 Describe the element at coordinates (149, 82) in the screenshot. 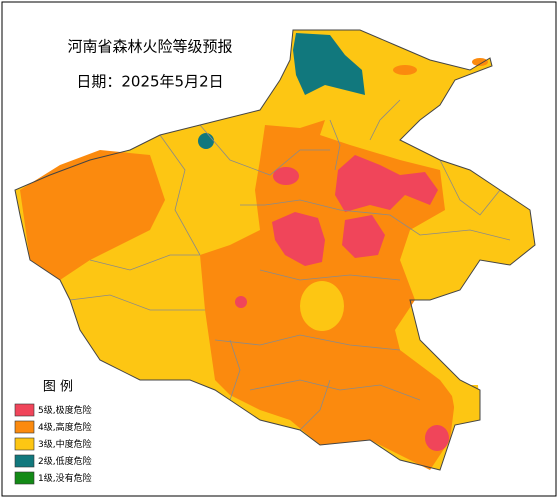

I see `map-date: 日期：2025年5月2日` at that location.